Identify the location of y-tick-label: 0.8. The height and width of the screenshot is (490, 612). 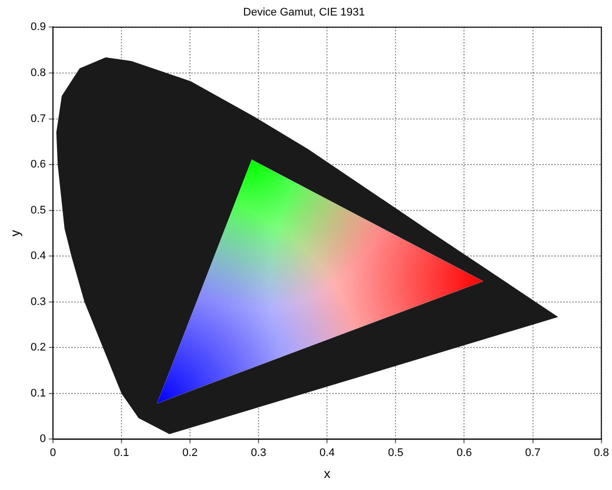
(38, 73).